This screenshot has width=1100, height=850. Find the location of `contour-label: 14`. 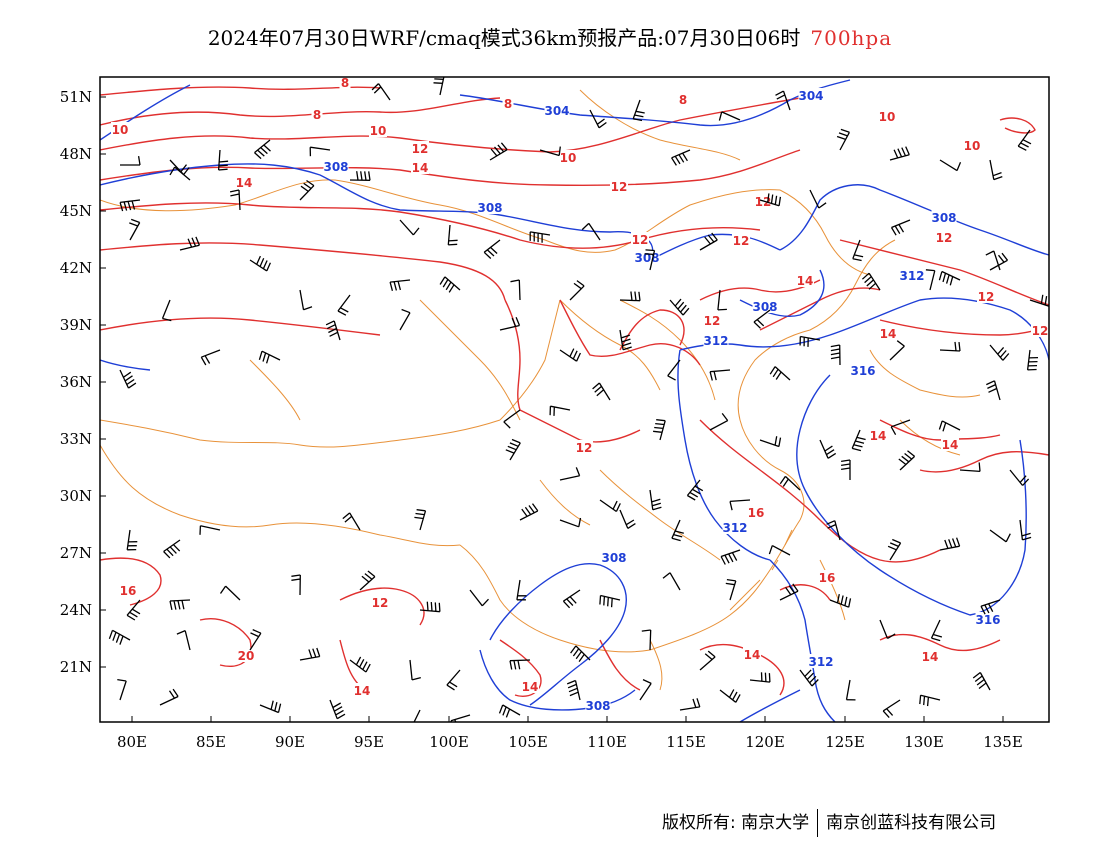

contour-label: 14 is located at coordinates (930, 657).